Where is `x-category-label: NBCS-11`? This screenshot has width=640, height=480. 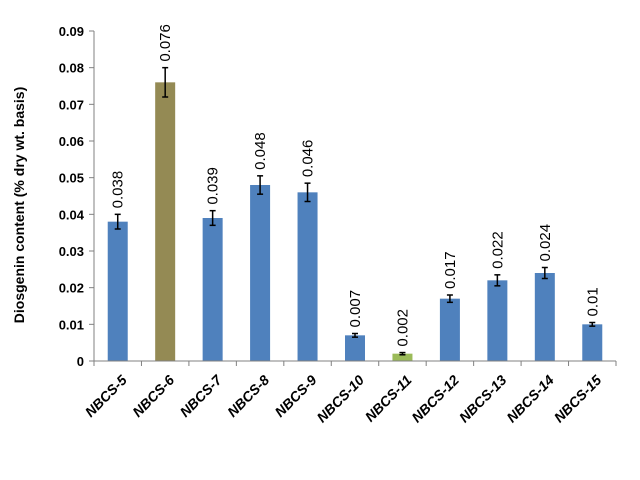
x-category-label: NBCS-11 is located at coordinates (388, 398).